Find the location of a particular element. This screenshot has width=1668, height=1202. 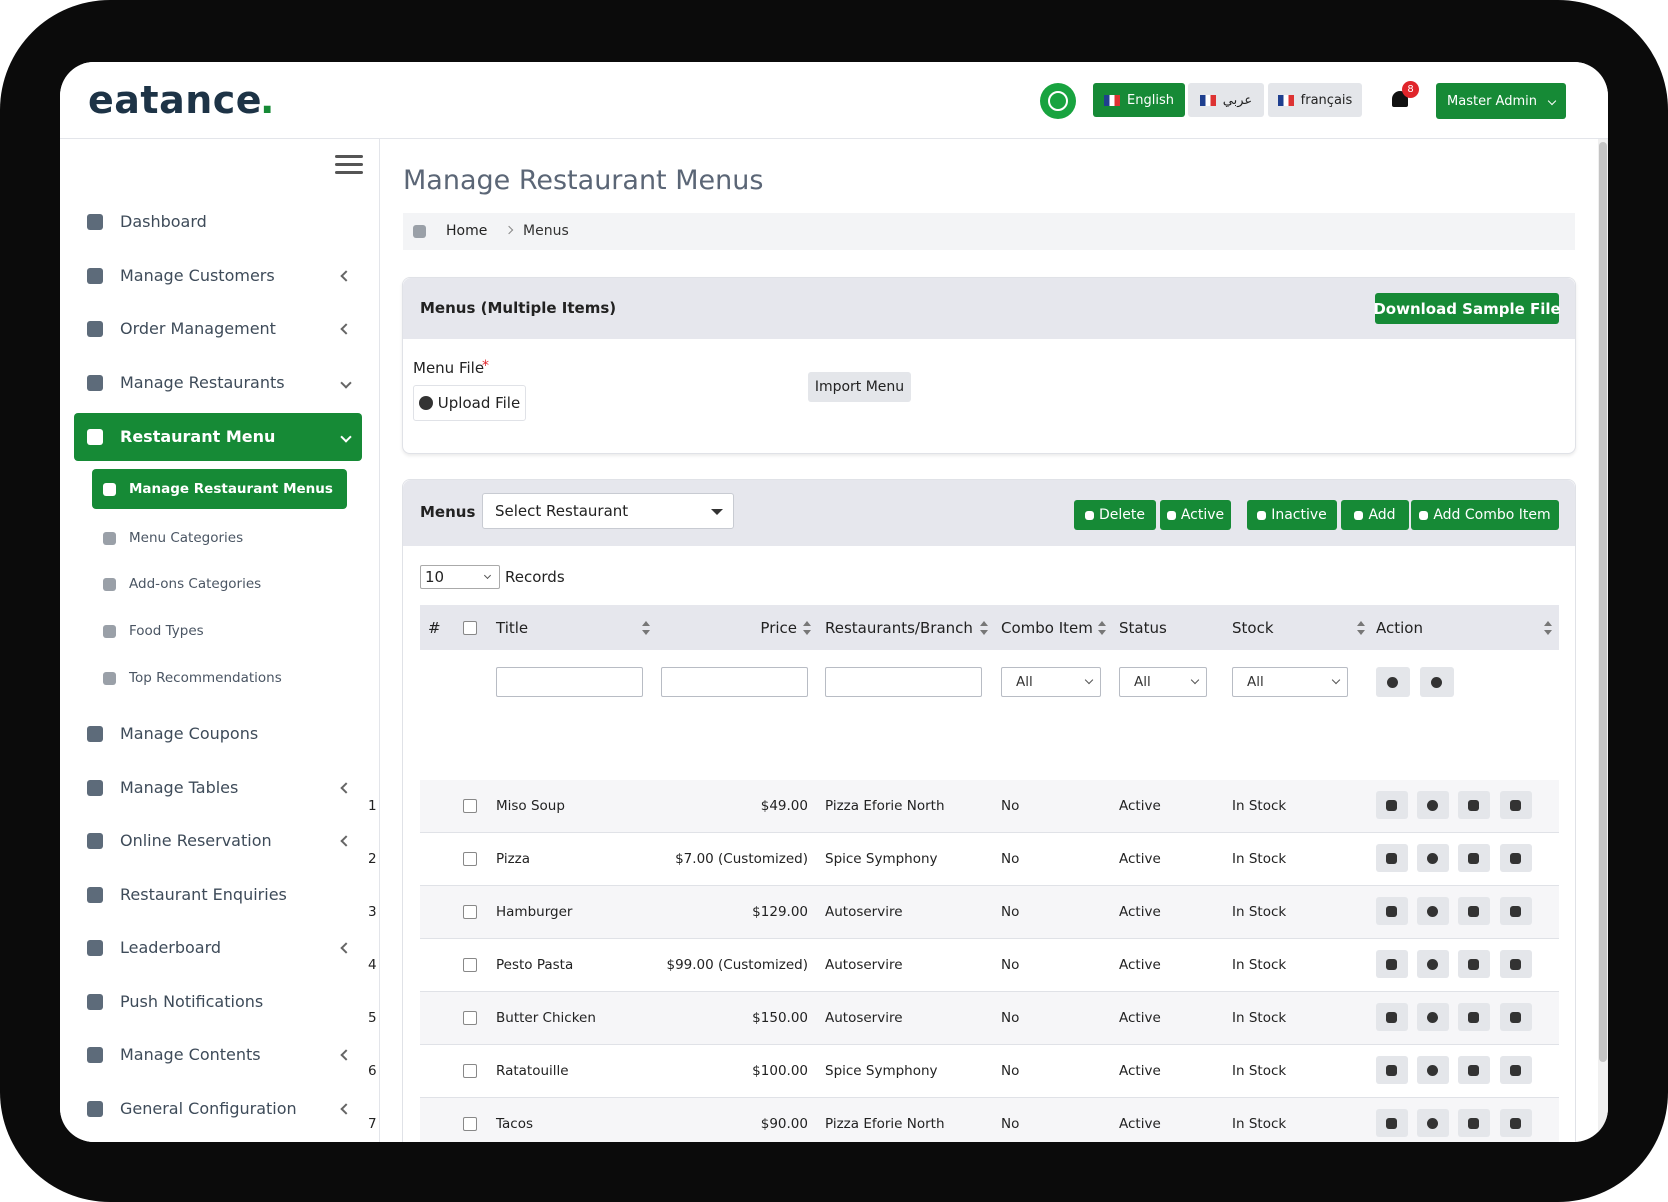

sidebar-item: Manage Customers is located at coordinates (197, 275).